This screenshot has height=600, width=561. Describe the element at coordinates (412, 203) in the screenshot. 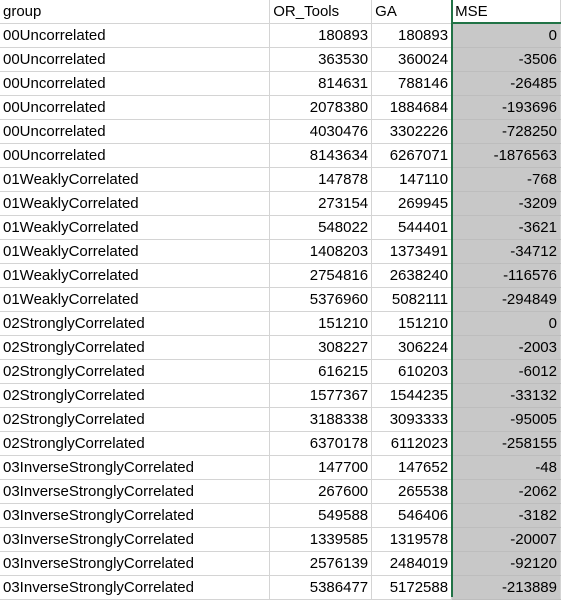

I see `cell-ga: 269945` at that location.